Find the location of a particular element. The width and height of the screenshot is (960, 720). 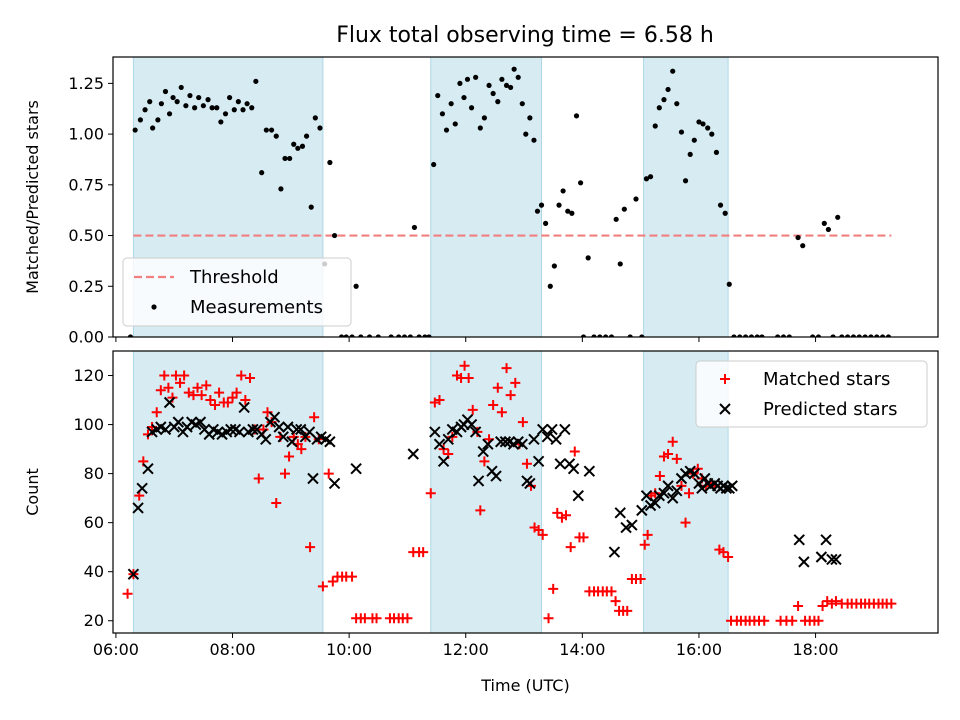

y-tick-label: 100 is located at coordinates (88, 424).